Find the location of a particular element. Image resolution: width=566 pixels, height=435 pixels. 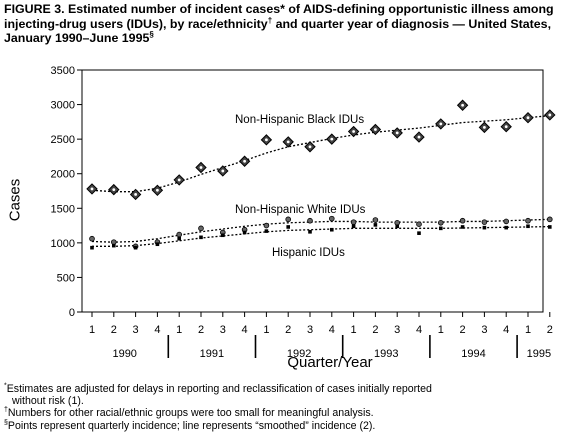

year-label: 1994 is located at coordinates (473, 354).